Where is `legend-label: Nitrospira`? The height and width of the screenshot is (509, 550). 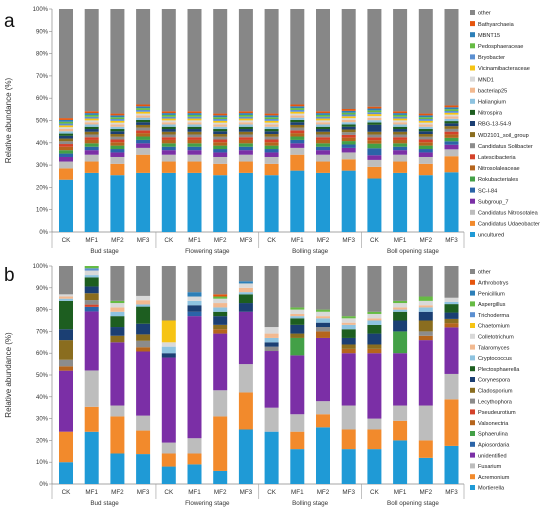
legend-label: Nitrospira is located at coordinates (490, 114).